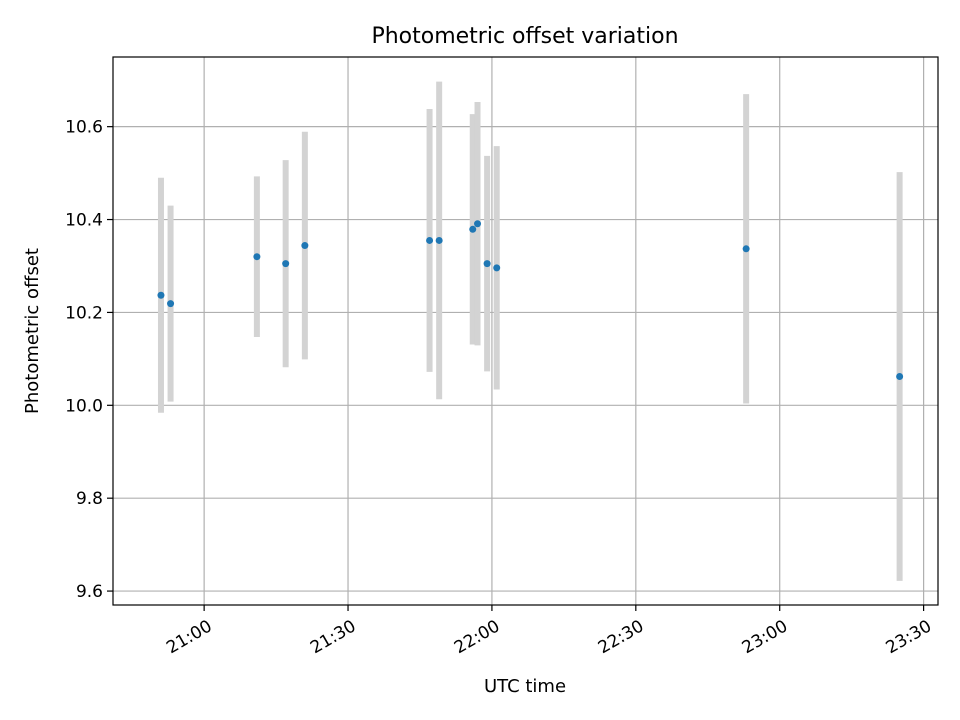 The image size is (960, 720). Describe the element at coordinates (84, 221) in the screenshot. I see `y-tick-label: 10.4` at that location.